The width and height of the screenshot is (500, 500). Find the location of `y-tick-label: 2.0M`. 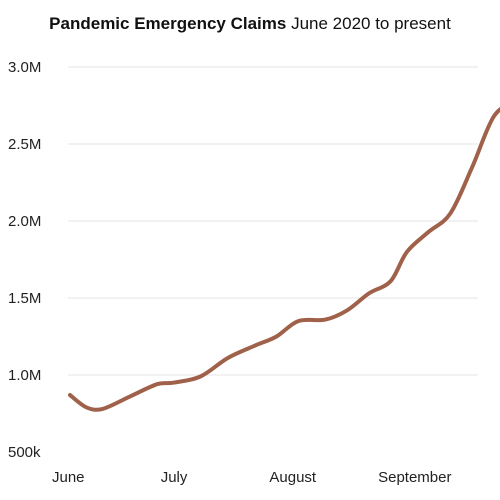

y-tick-label: 2.0M is located at coordinates (24, 221).